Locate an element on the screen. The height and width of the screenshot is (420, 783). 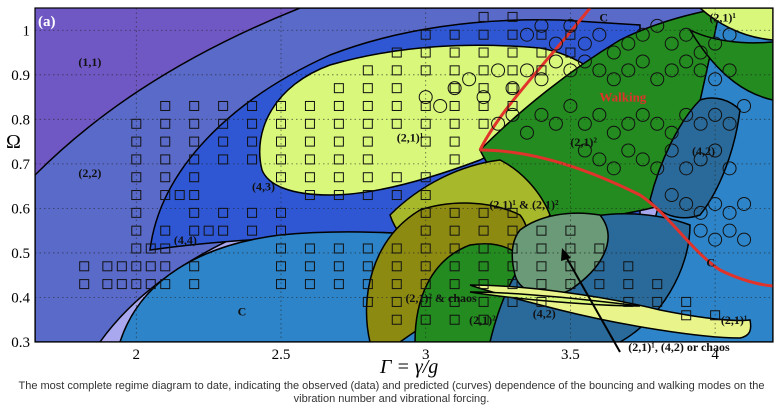
x-tick-label: 4 is located at coordinates (715, 355).